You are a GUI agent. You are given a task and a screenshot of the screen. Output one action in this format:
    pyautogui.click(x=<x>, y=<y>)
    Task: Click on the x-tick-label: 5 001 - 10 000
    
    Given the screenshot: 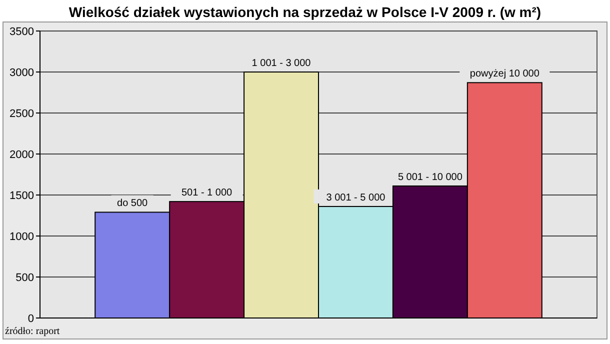 What is the action you would take?
    pyautogui.click(x=430, y=177)
    